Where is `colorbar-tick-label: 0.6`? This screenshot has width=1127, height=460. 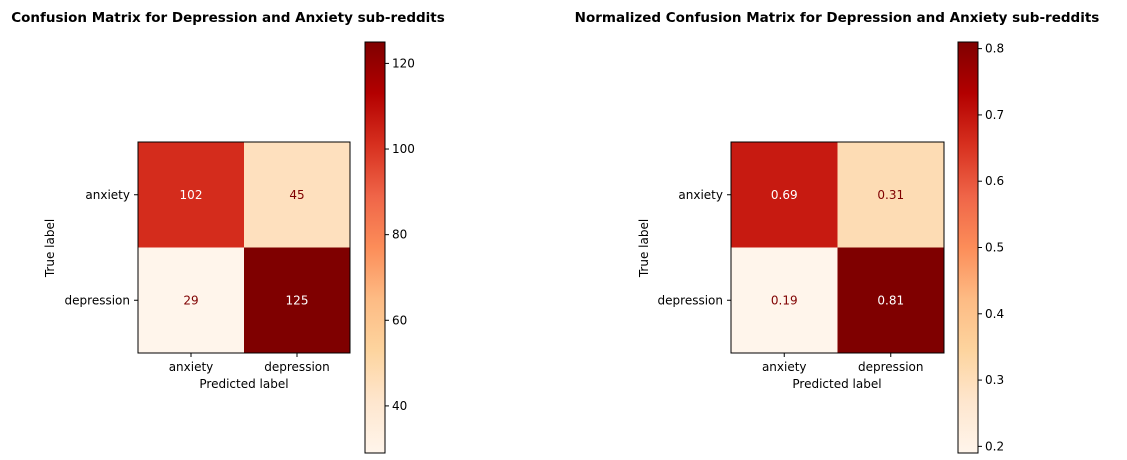 colorbar-tick-label: 0.6 is located at coordinates (994, 181).